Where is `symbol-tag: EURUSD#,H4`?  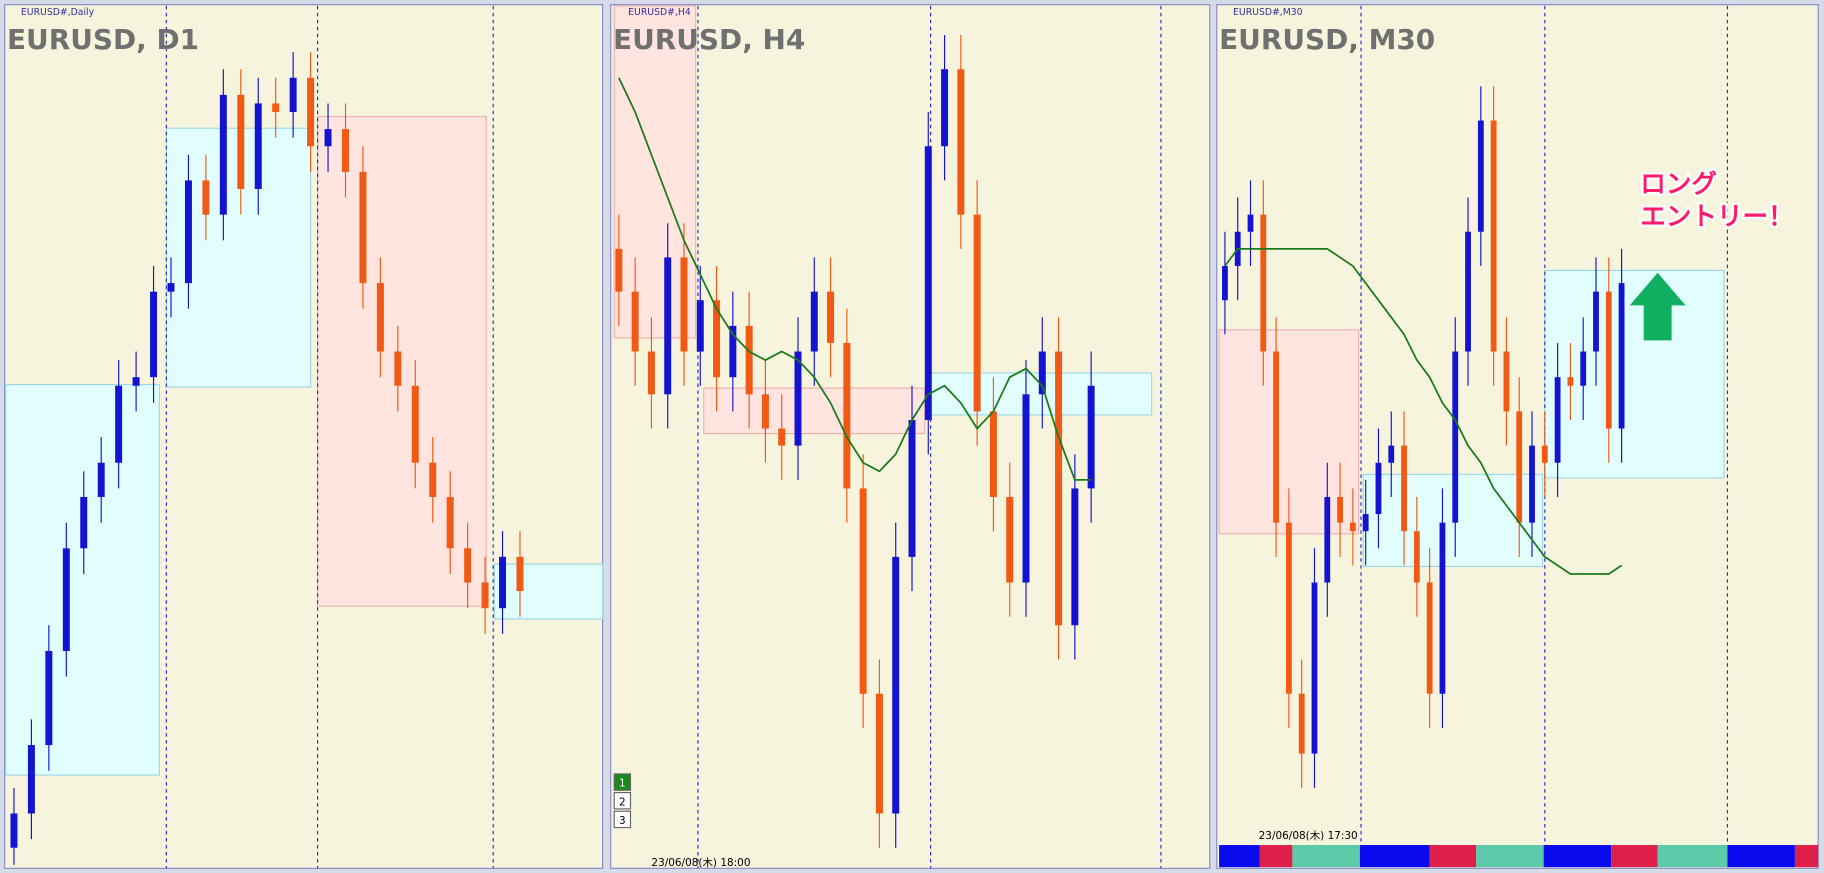
symbol-tag: EURUSD#,H4 is located at coordinates (659, 12).